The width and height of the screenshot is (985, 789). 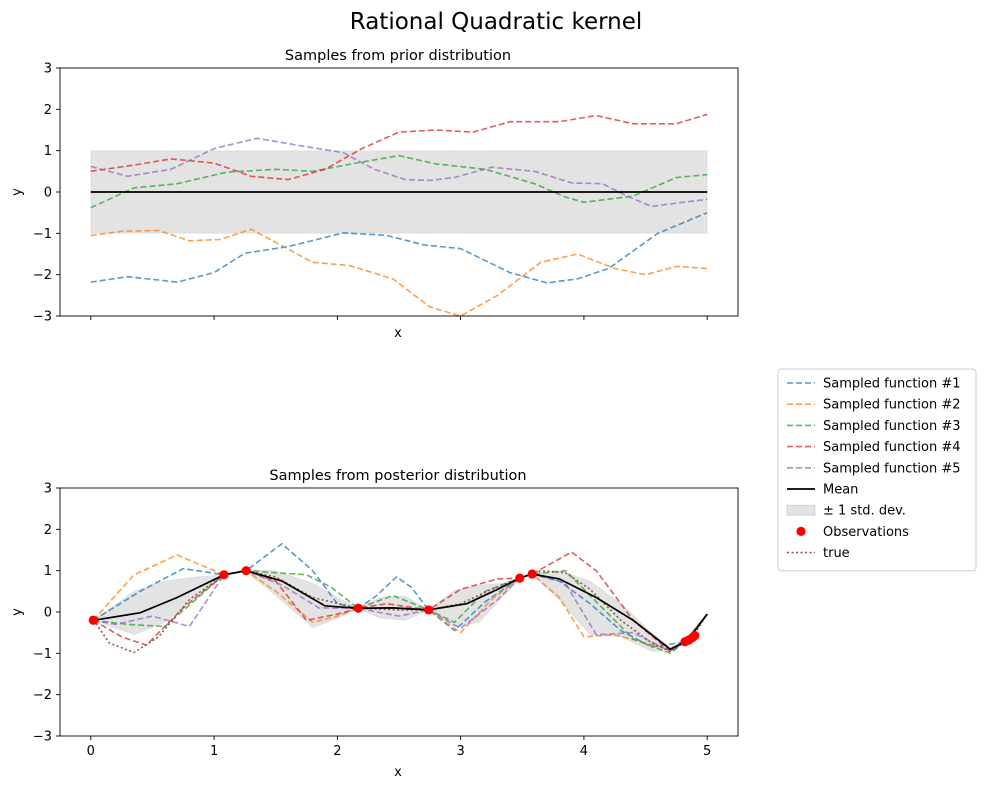 What do you see at coordinates (42, 654) in the screenshot?
I see `posterior-y-tick-label: −1` at bounding box center [42, 654].